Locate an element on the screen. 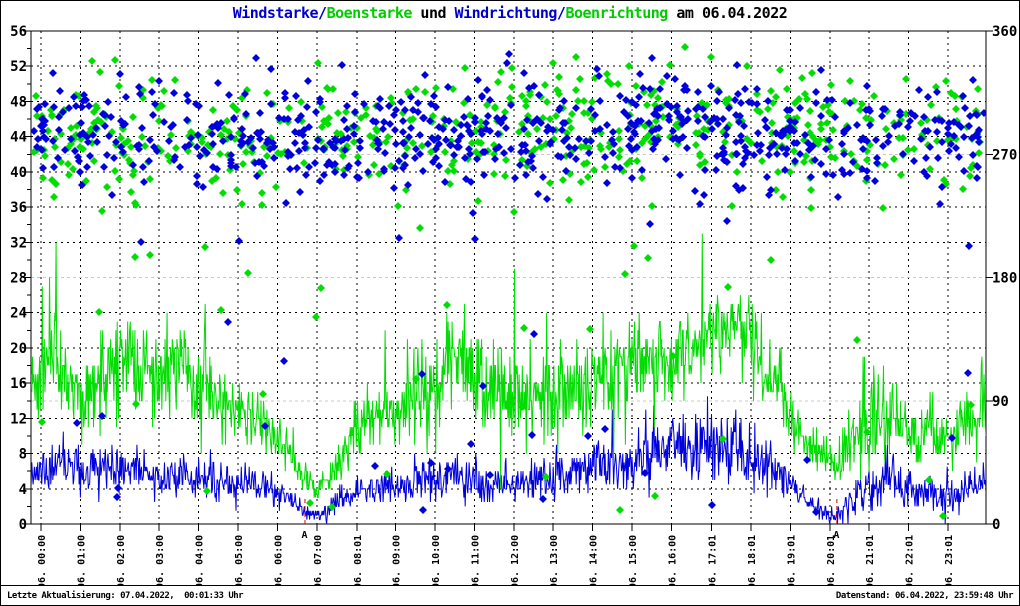 The width and height of the screenshot is (1020, 606). y-right-tick-label: 180 is located at coordinates (1004, 279).